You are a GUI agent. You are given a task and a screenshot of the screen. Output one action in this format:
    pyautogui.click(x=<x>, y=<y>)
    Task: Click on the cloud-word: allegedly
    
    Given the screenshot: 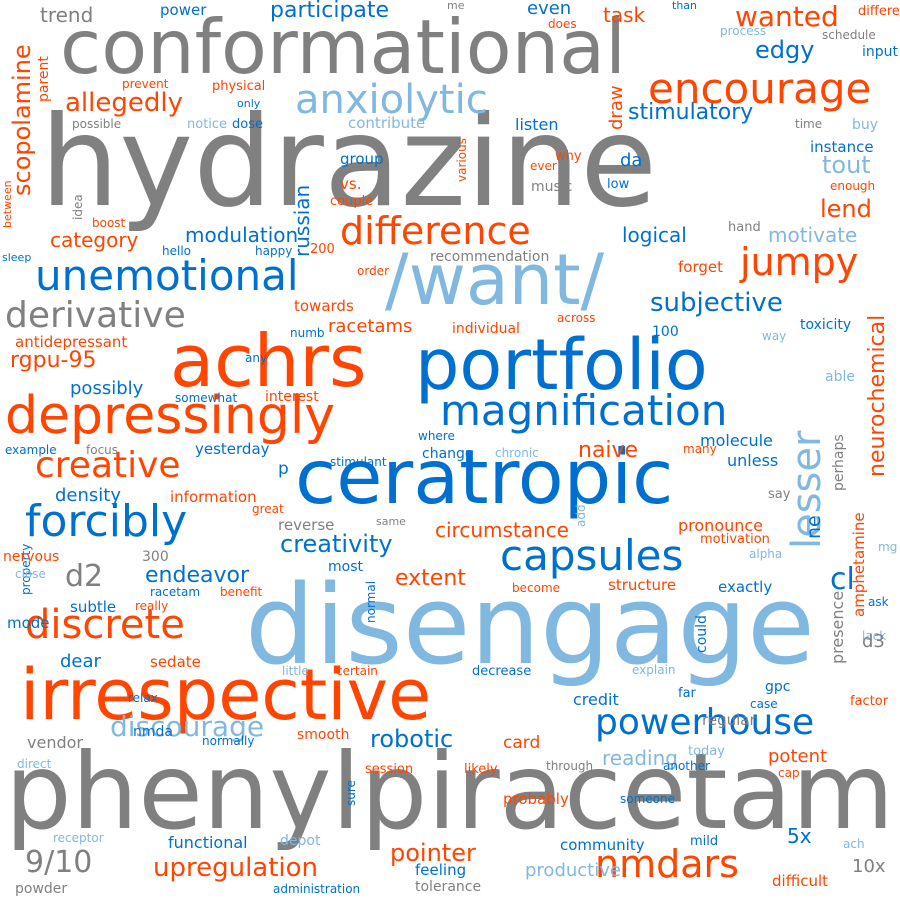 What is the action you would take?
    pyautogui.click(x=124, y=103)
    